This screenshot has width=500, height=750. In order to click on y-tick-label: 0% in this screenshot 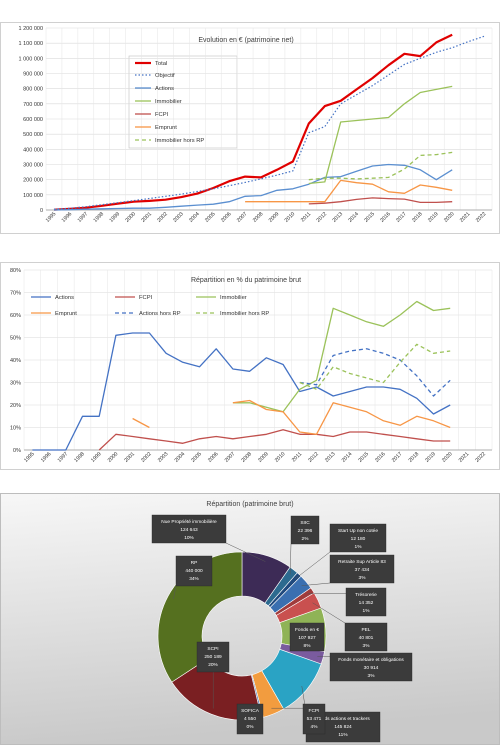, I will do `click(17, 451)`.